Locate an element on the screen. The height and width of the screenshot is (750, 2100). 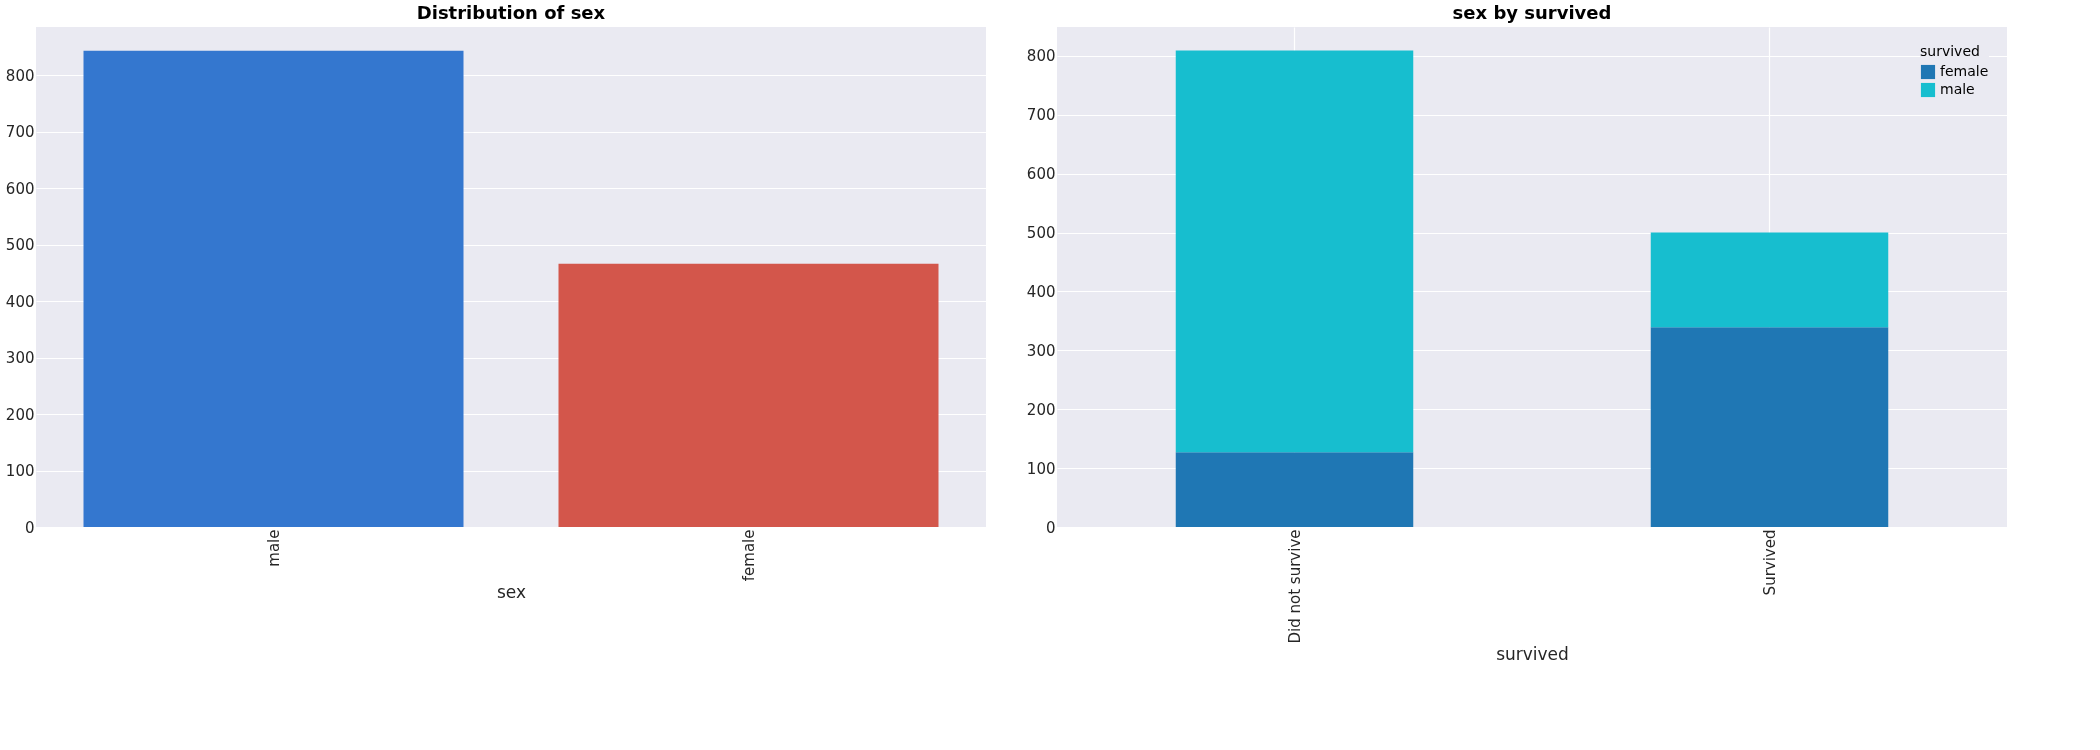
x-axis-title: sex is located at coordinates (511, 592).